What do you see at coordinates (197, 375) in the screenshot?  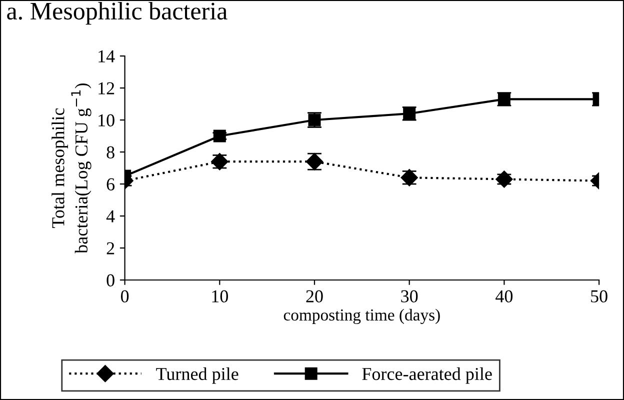 I see `legend-label: Turned pile` at bounding box center [197, 375].